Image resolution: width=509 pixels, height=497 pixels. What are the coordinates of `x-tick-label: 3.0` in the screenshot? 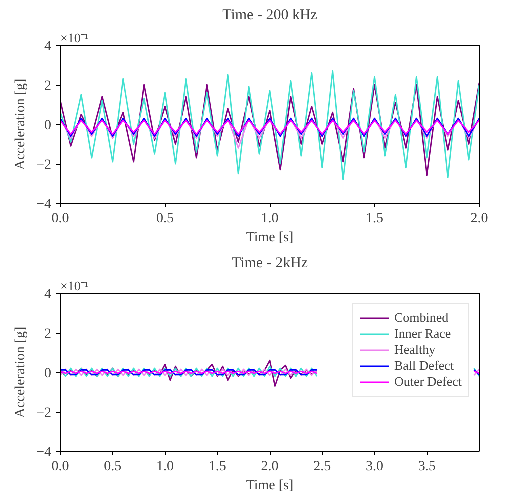 It's located at (375, 467).